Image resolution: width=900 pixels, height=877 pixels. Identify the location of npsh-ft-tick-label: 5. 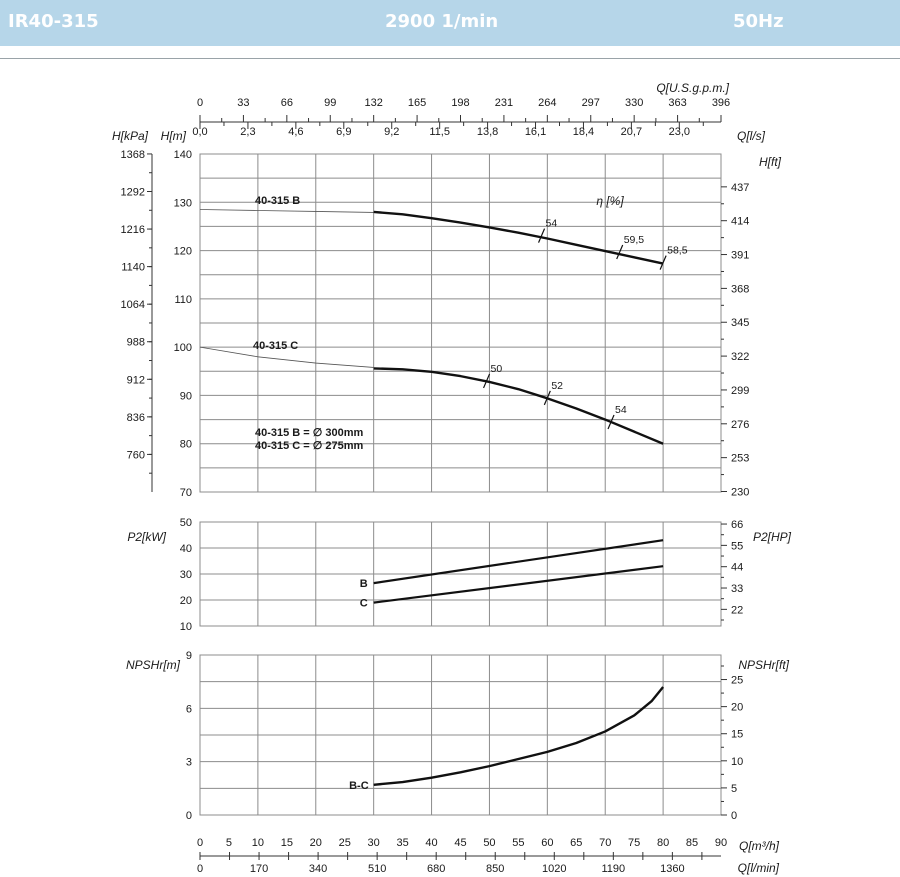
(734, 789).